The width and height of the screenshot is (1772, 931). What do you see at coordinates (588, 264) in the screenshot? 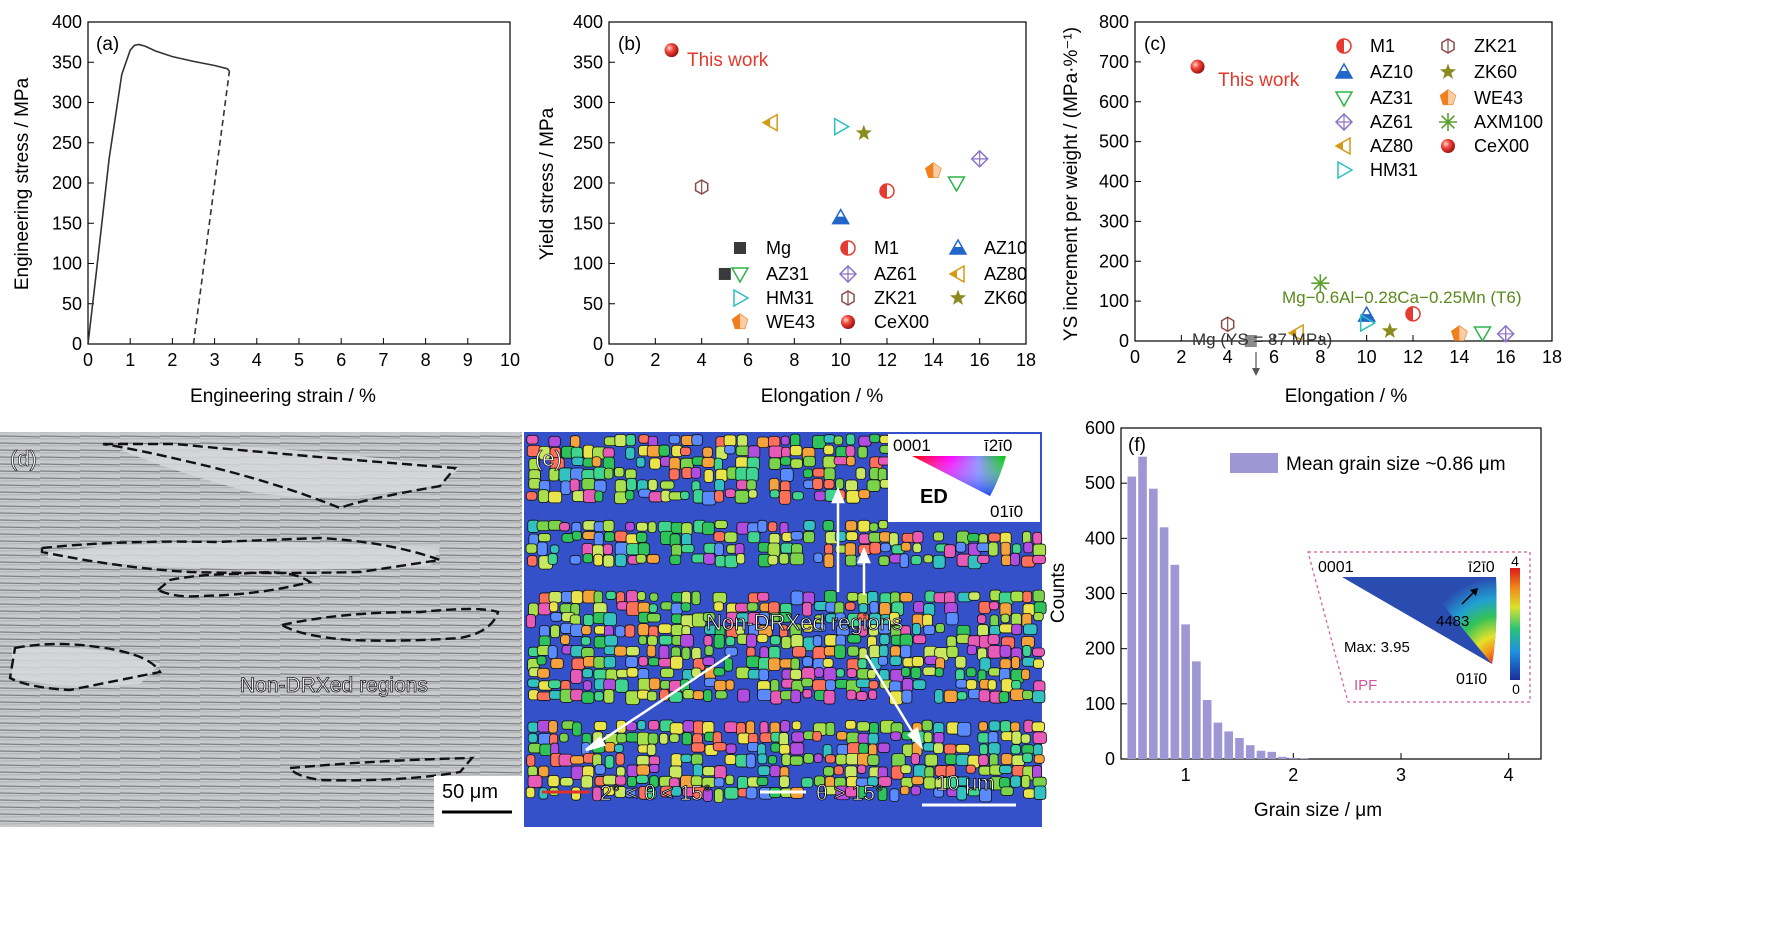
I see `panel-b-ytick-label: 100` at bounding box center [588, 264].